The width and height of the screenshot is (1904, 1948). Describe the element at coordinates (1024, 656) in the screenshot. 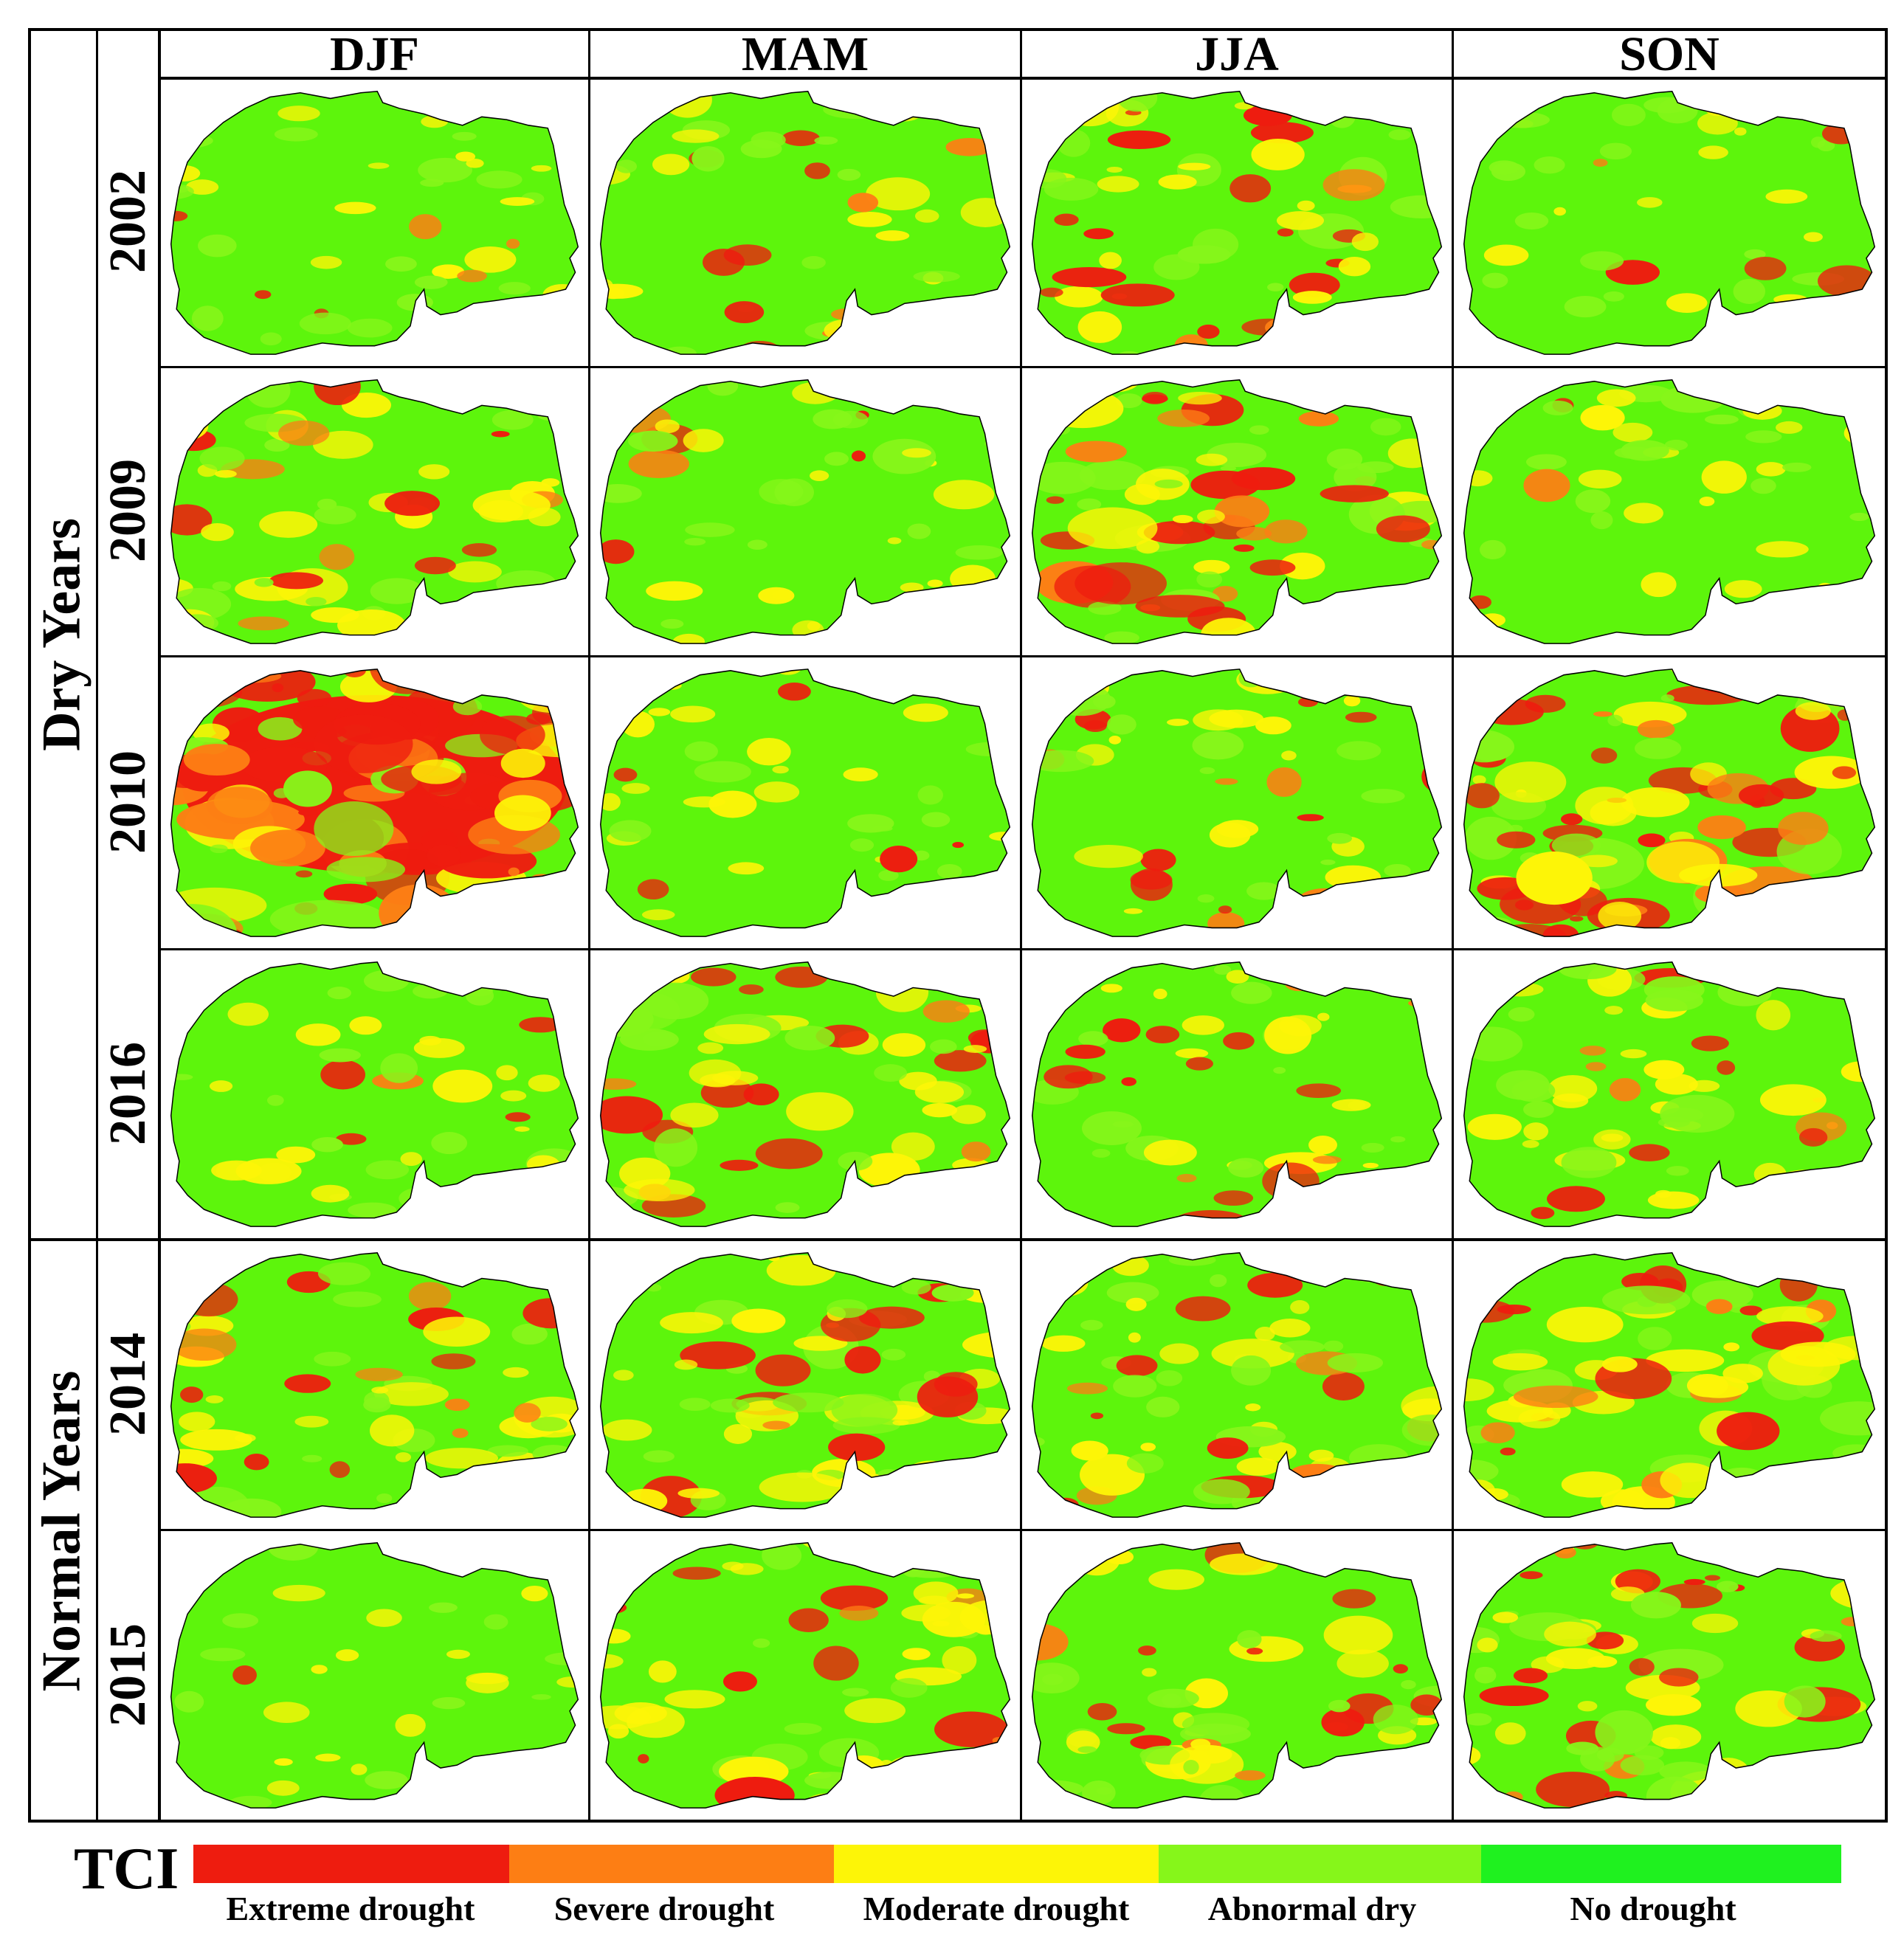

I see `row-rule` at that location.